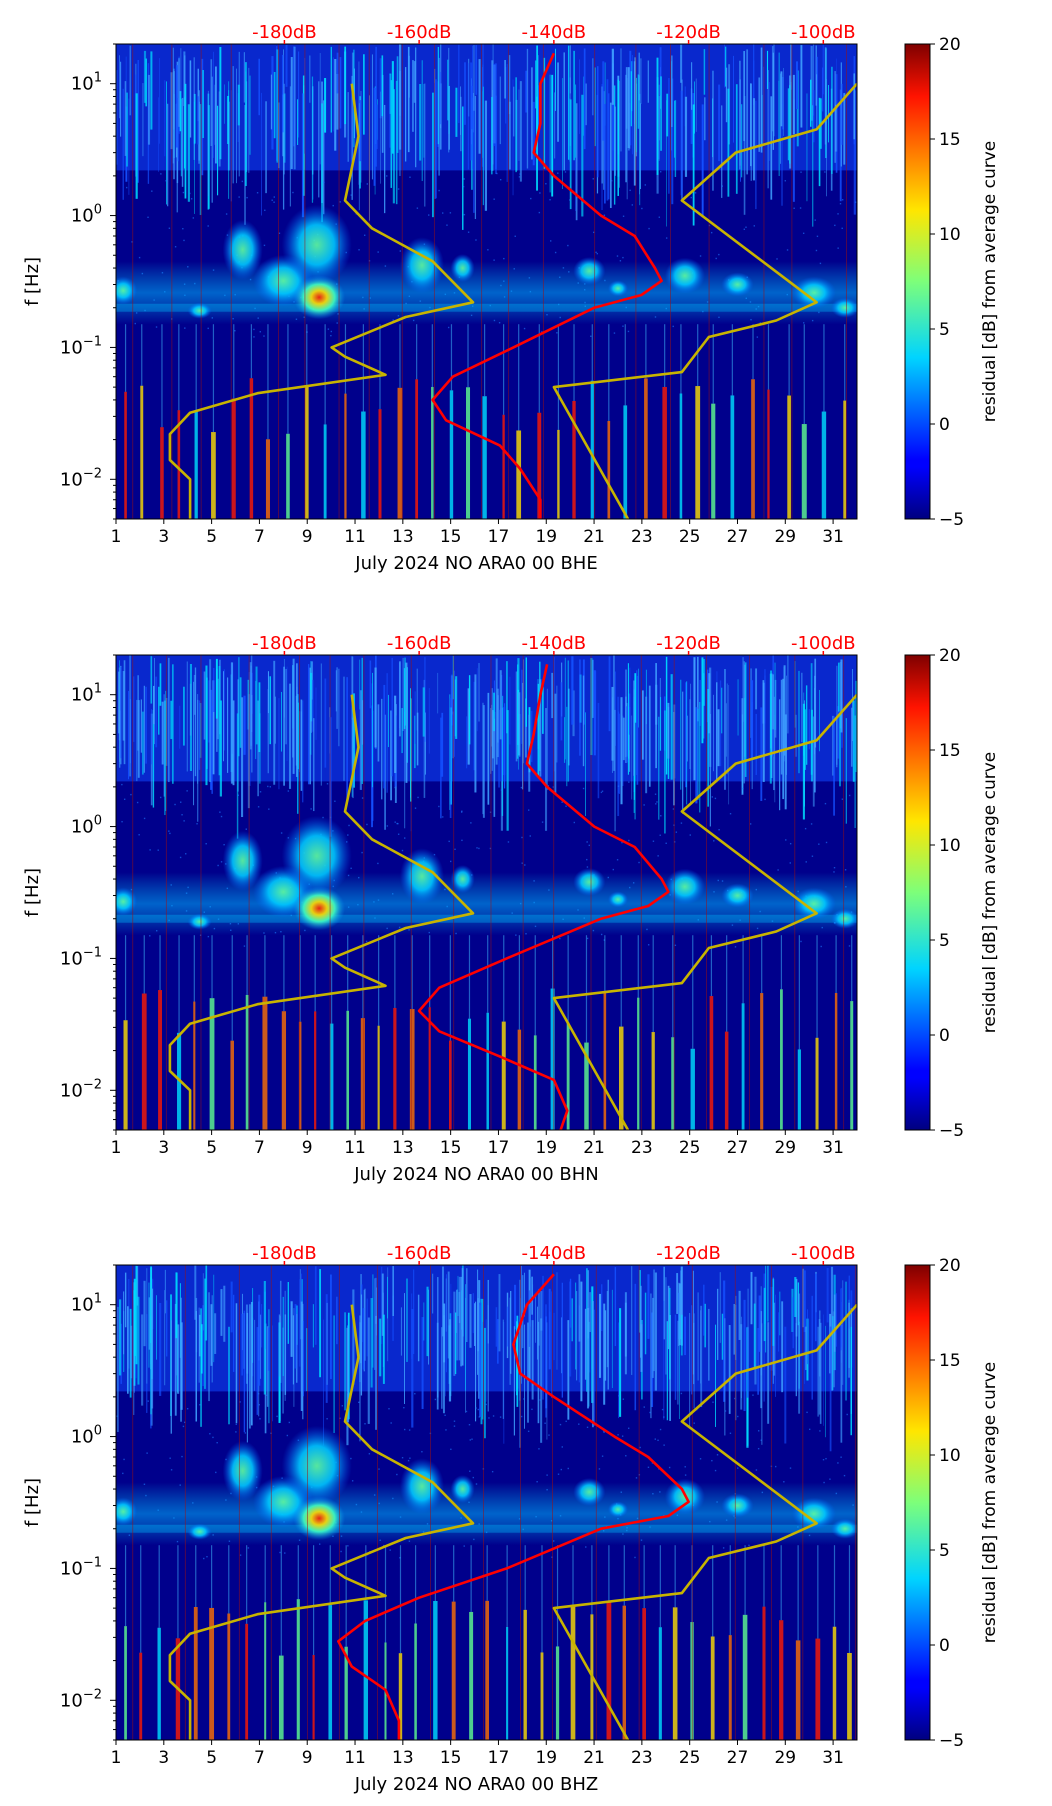 Image resolution: width=1052 pixels, height=1806 pixels. I want to click on y-tick-label: 10⁰, so click(86, 215).